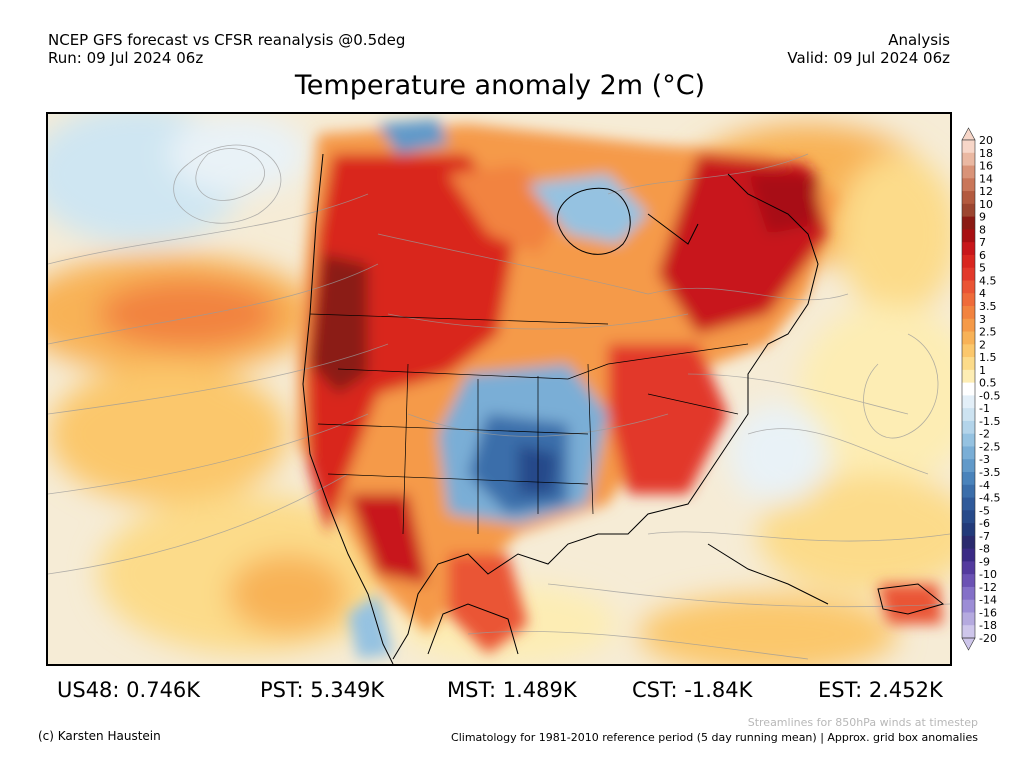  What do you see at coordinates (988, 280) in the screenshot?
I see `colorbar-tick-label: 4.5` at bounding box center [988, 280].